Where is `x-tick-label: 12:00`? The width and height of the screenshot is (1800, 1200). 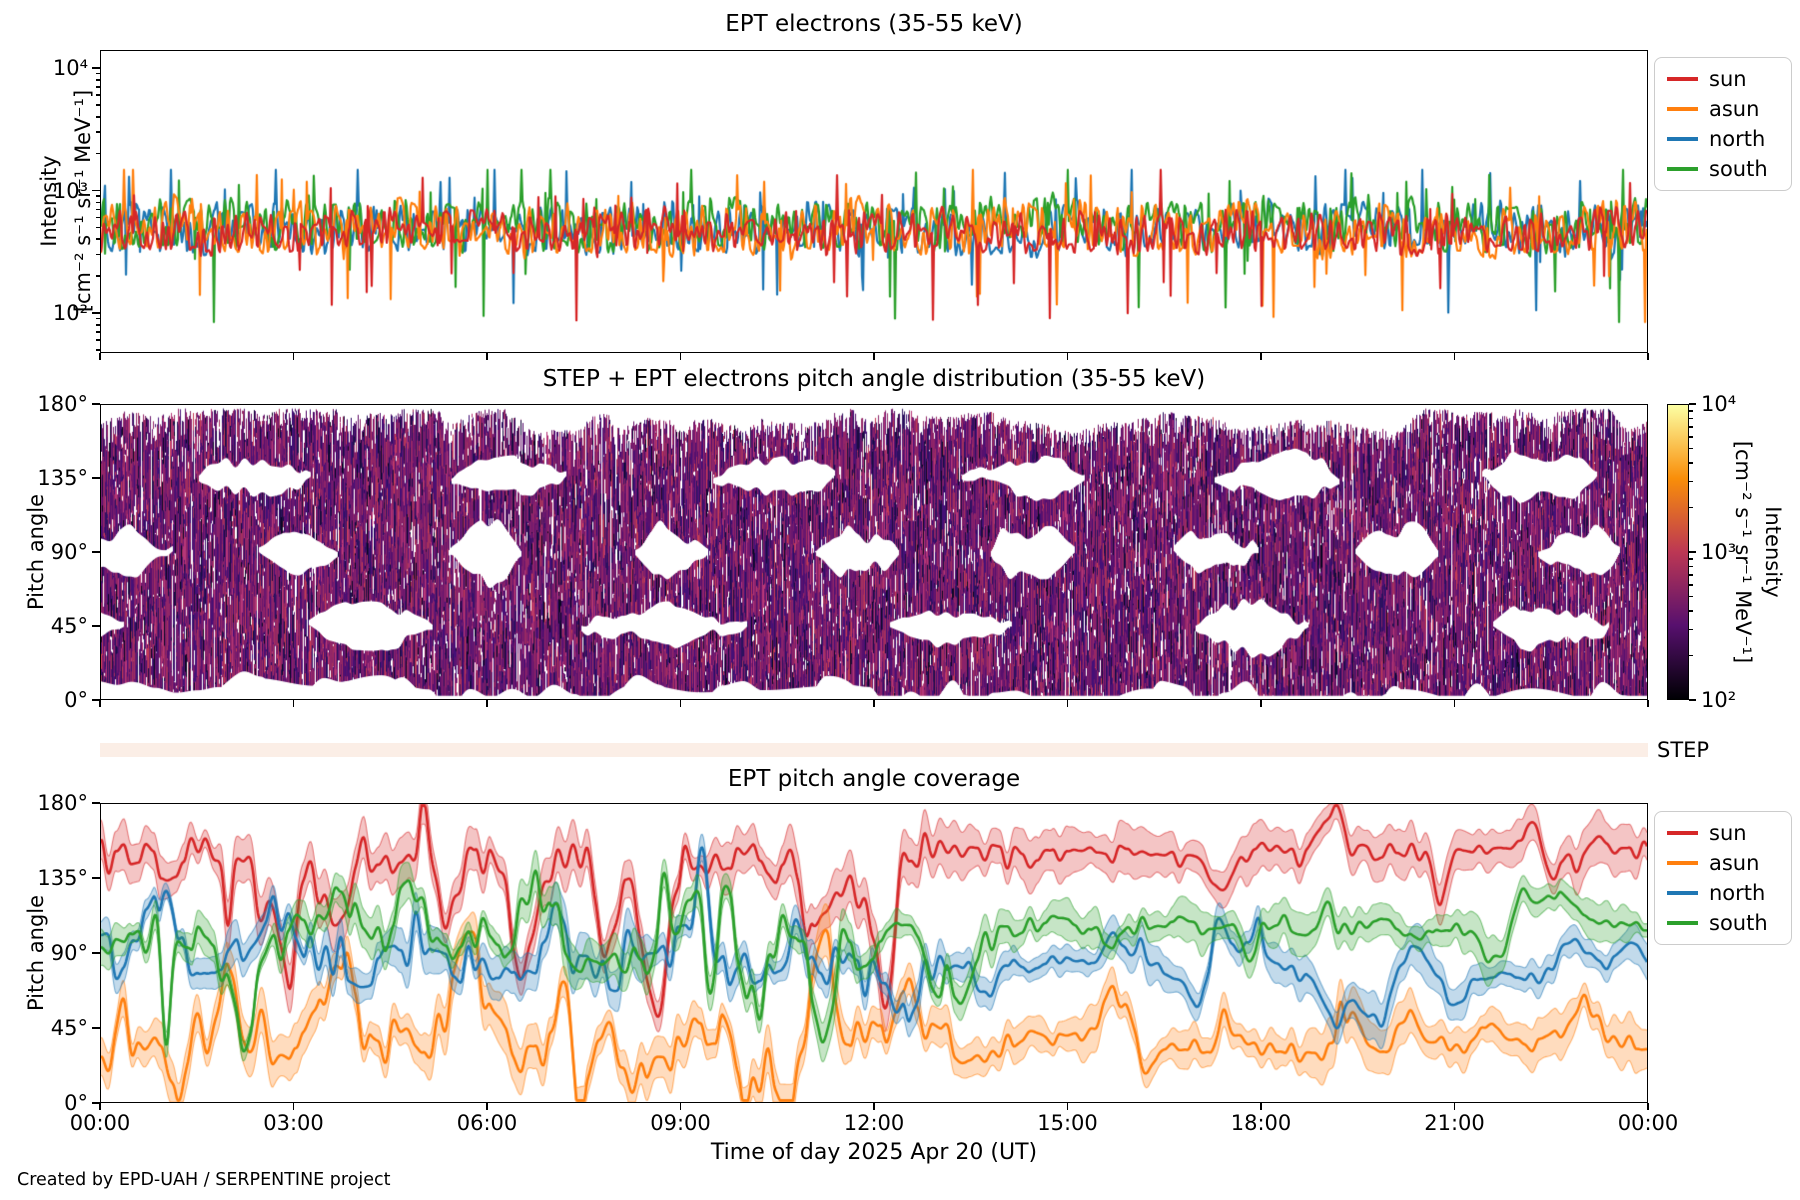 x-tick-label: 12:00 is located at coordinates (874, 1123).